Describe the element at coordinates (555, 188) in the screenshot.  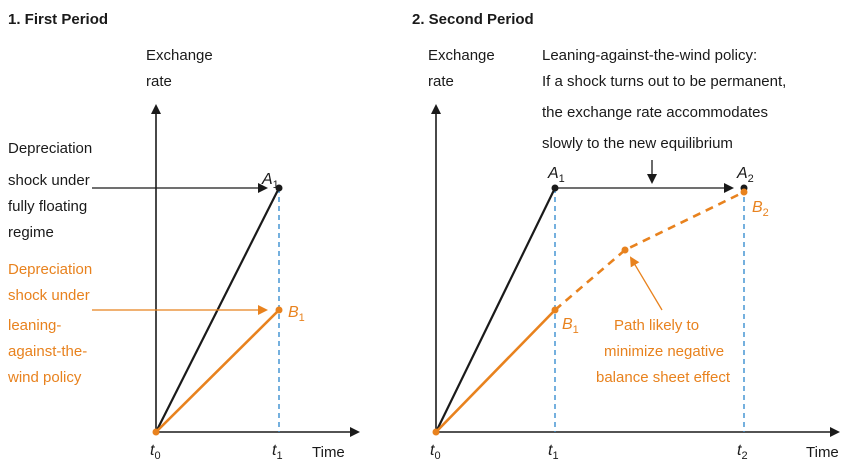
I see `panel2-point-a1` at that location.